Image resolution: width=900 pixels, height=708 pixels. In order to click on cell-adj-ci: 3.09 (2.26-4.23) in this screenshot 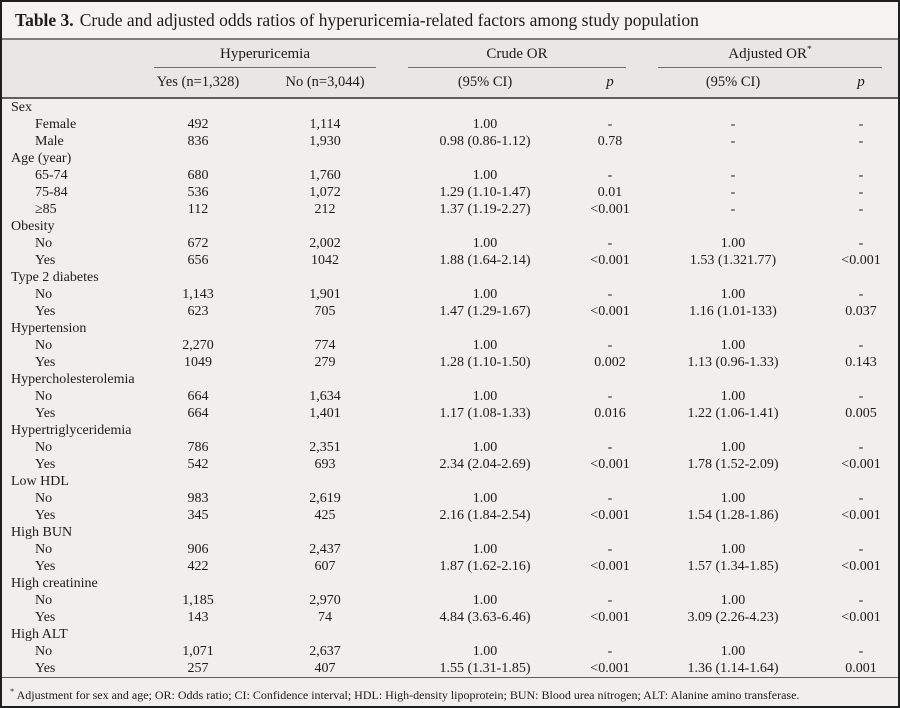, I will do `click(733, 617)`.